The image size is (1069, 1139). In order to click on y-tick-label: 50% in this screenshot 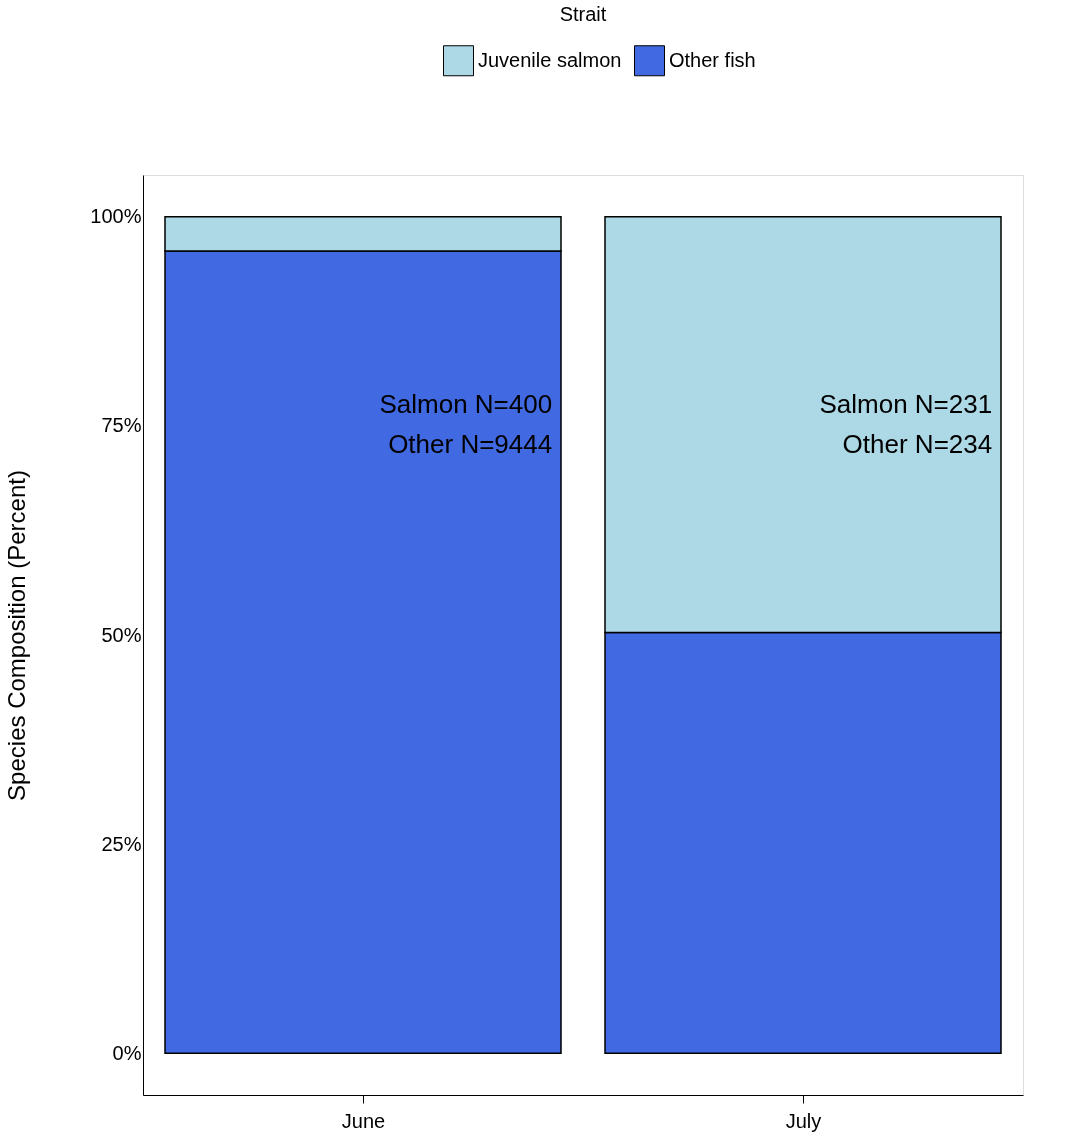, I will do `click(121, 634)`.